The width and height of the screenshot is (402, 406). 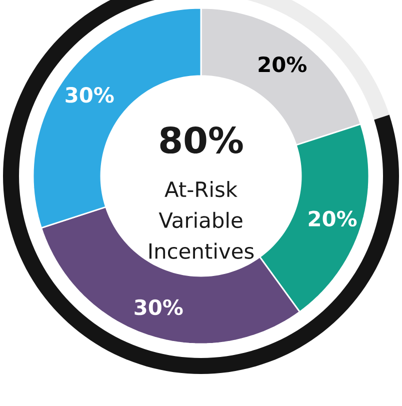 I want to click on text: 80%, so click(x=201, y=140).